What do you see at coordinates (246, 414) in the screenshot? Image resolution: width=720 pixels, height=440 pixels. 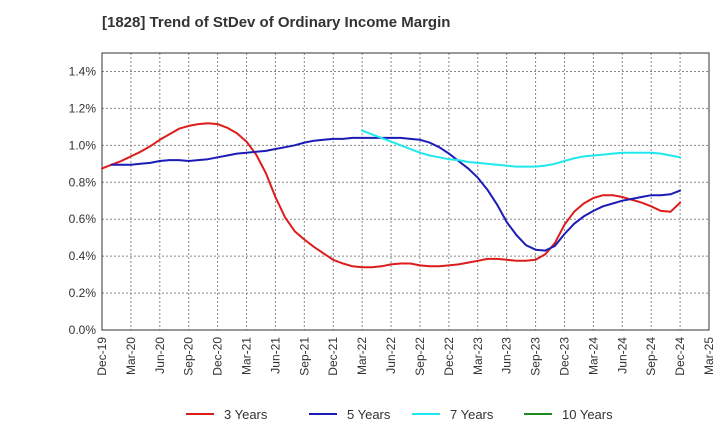 I see `legend-label-3-years: 3 Years` at bounding box center [246, 414].